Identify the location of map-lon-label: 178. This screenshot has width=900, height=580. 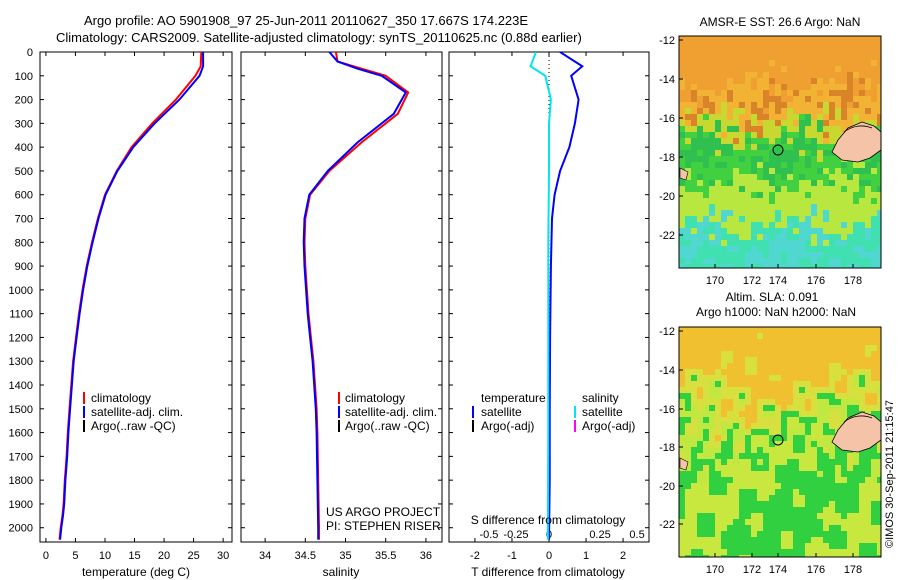
(853, 281).